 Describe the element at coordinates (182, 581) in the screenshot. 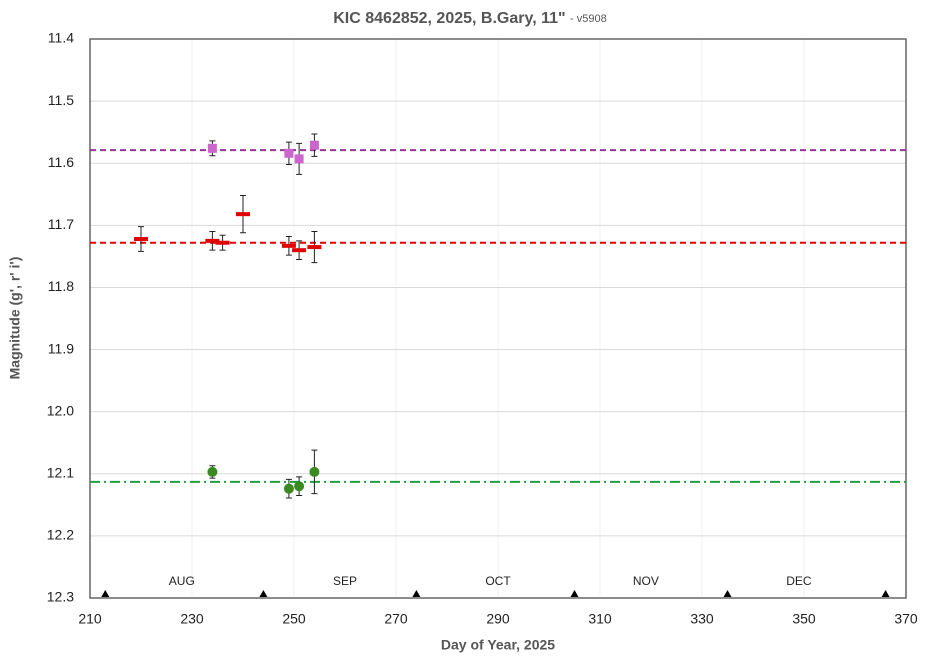

I see `month-label: AUG` at that location.